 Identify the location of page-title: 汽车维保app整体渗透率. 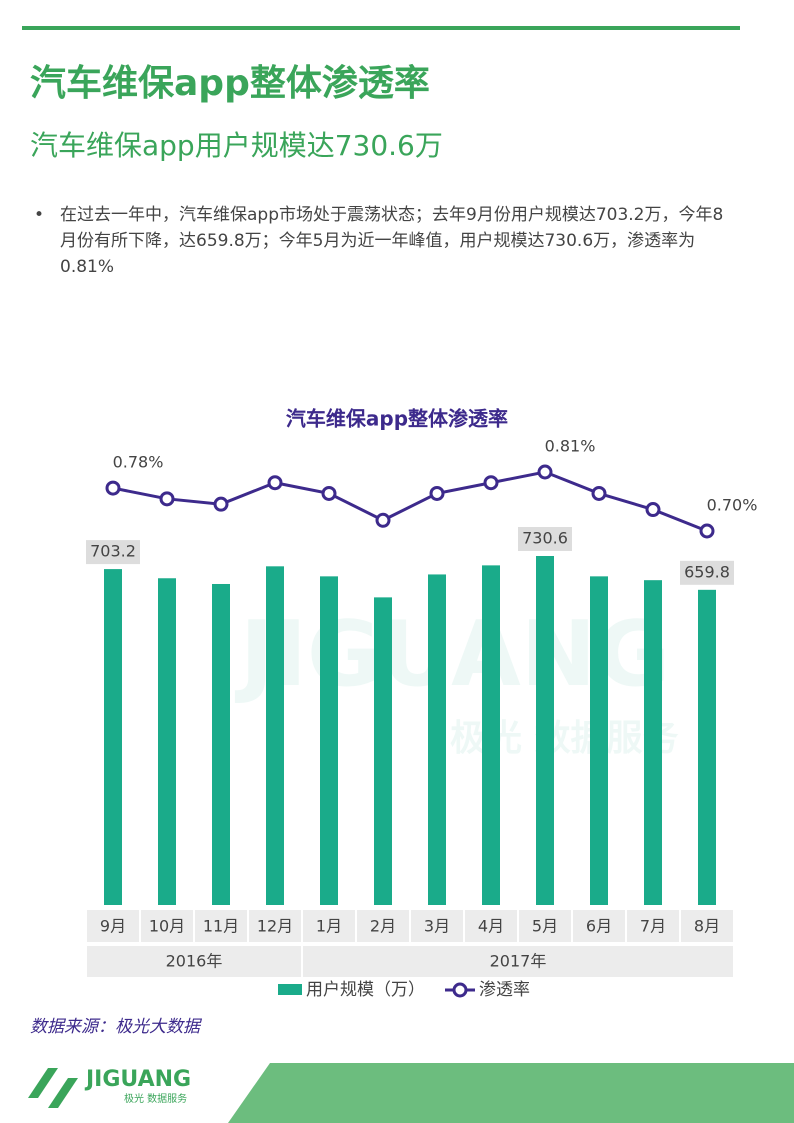
(230, 83).